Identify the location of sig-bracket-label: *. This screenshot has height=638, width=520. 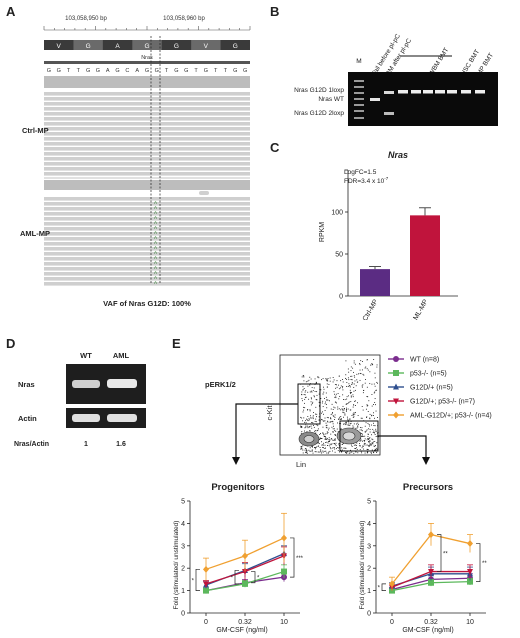
(379, 589).